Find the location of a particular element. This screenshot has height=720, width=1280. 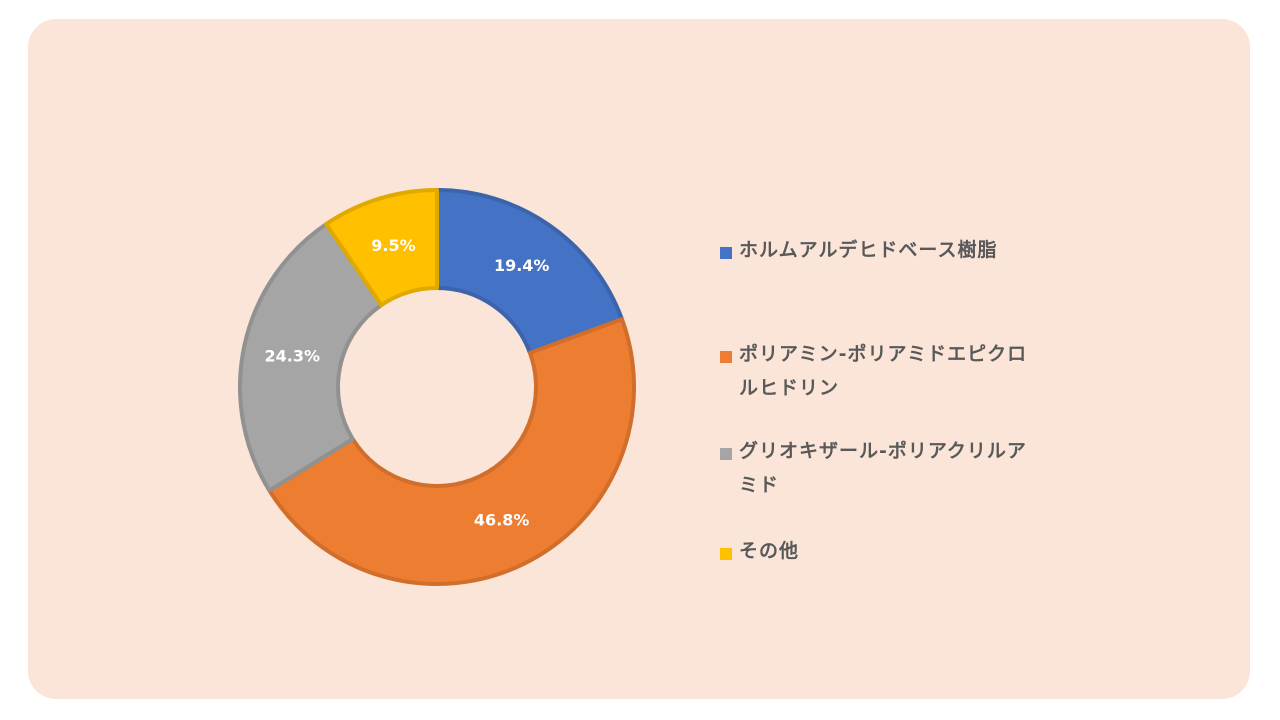

donut-slice-gpam is located at coordinates (311, 357).